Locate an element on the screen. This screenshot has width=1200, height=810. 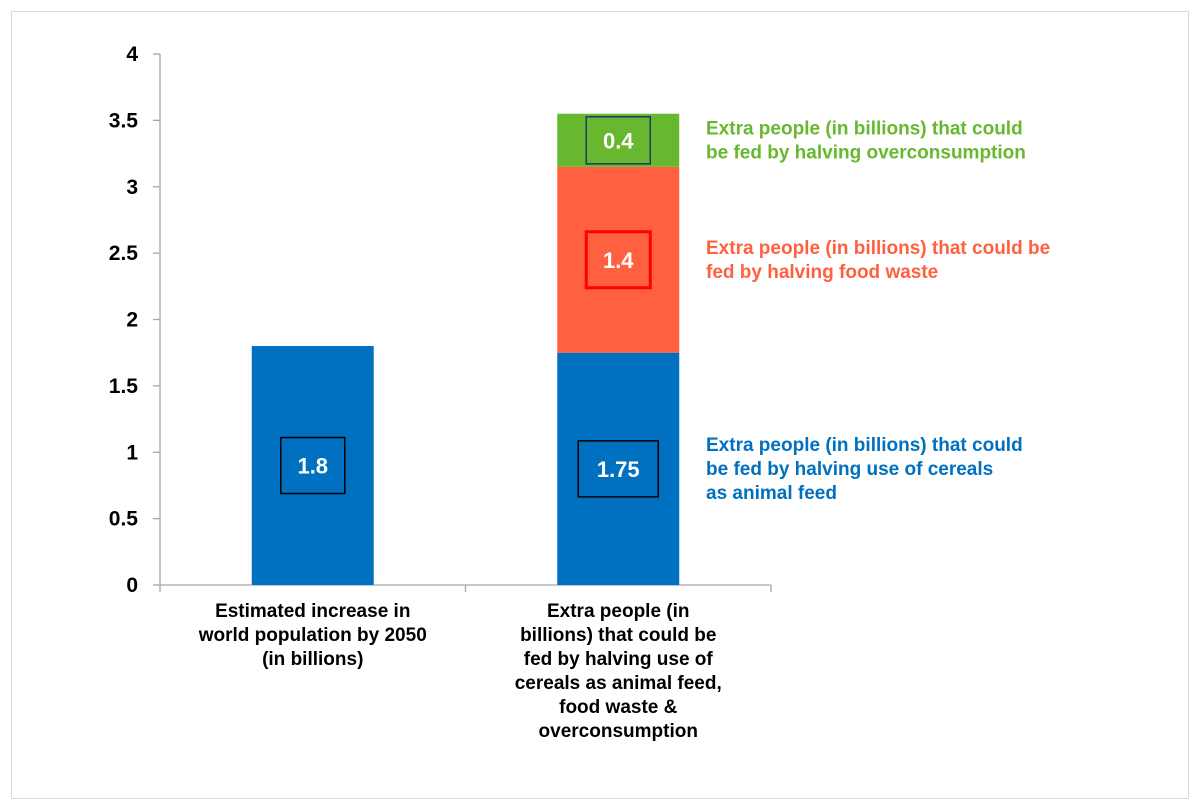
series-annotation-line: fed by halving food waste is located at coordinates (822, 272).